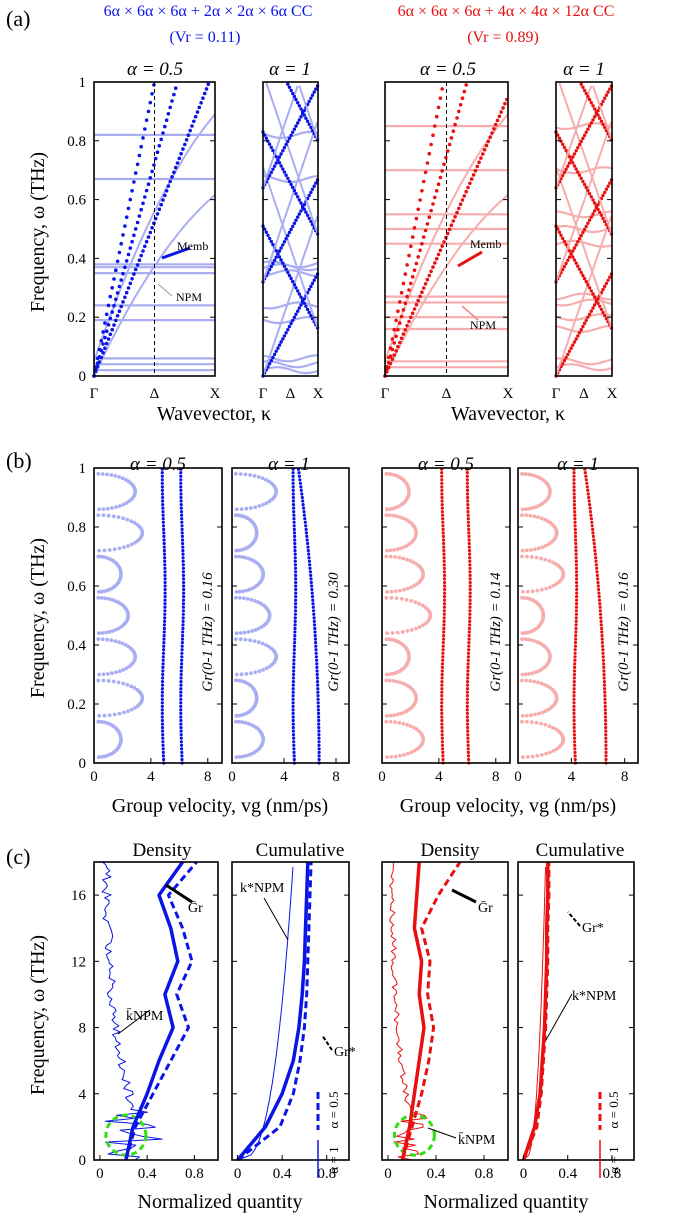  I want to click on legend-blue-a05: α = 0.5, so click(333, 1110).